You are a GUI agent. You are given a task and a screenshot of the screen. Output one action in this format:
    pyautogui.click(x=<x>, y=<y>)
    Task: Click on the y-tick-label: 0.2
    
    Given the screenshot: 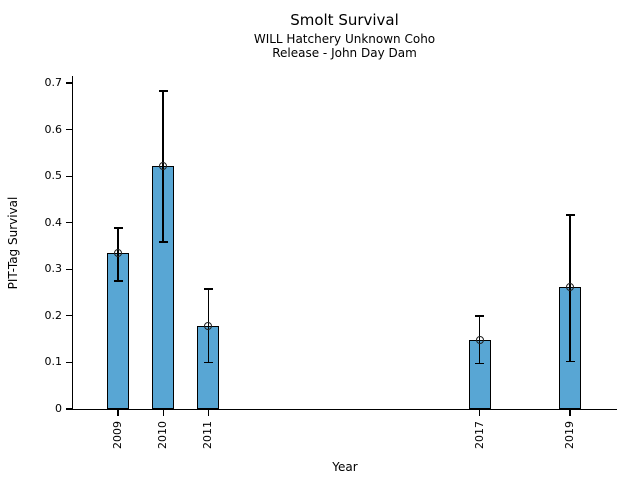 What is the action you would take?
    pyautogui.click(x=53, y=315)
    